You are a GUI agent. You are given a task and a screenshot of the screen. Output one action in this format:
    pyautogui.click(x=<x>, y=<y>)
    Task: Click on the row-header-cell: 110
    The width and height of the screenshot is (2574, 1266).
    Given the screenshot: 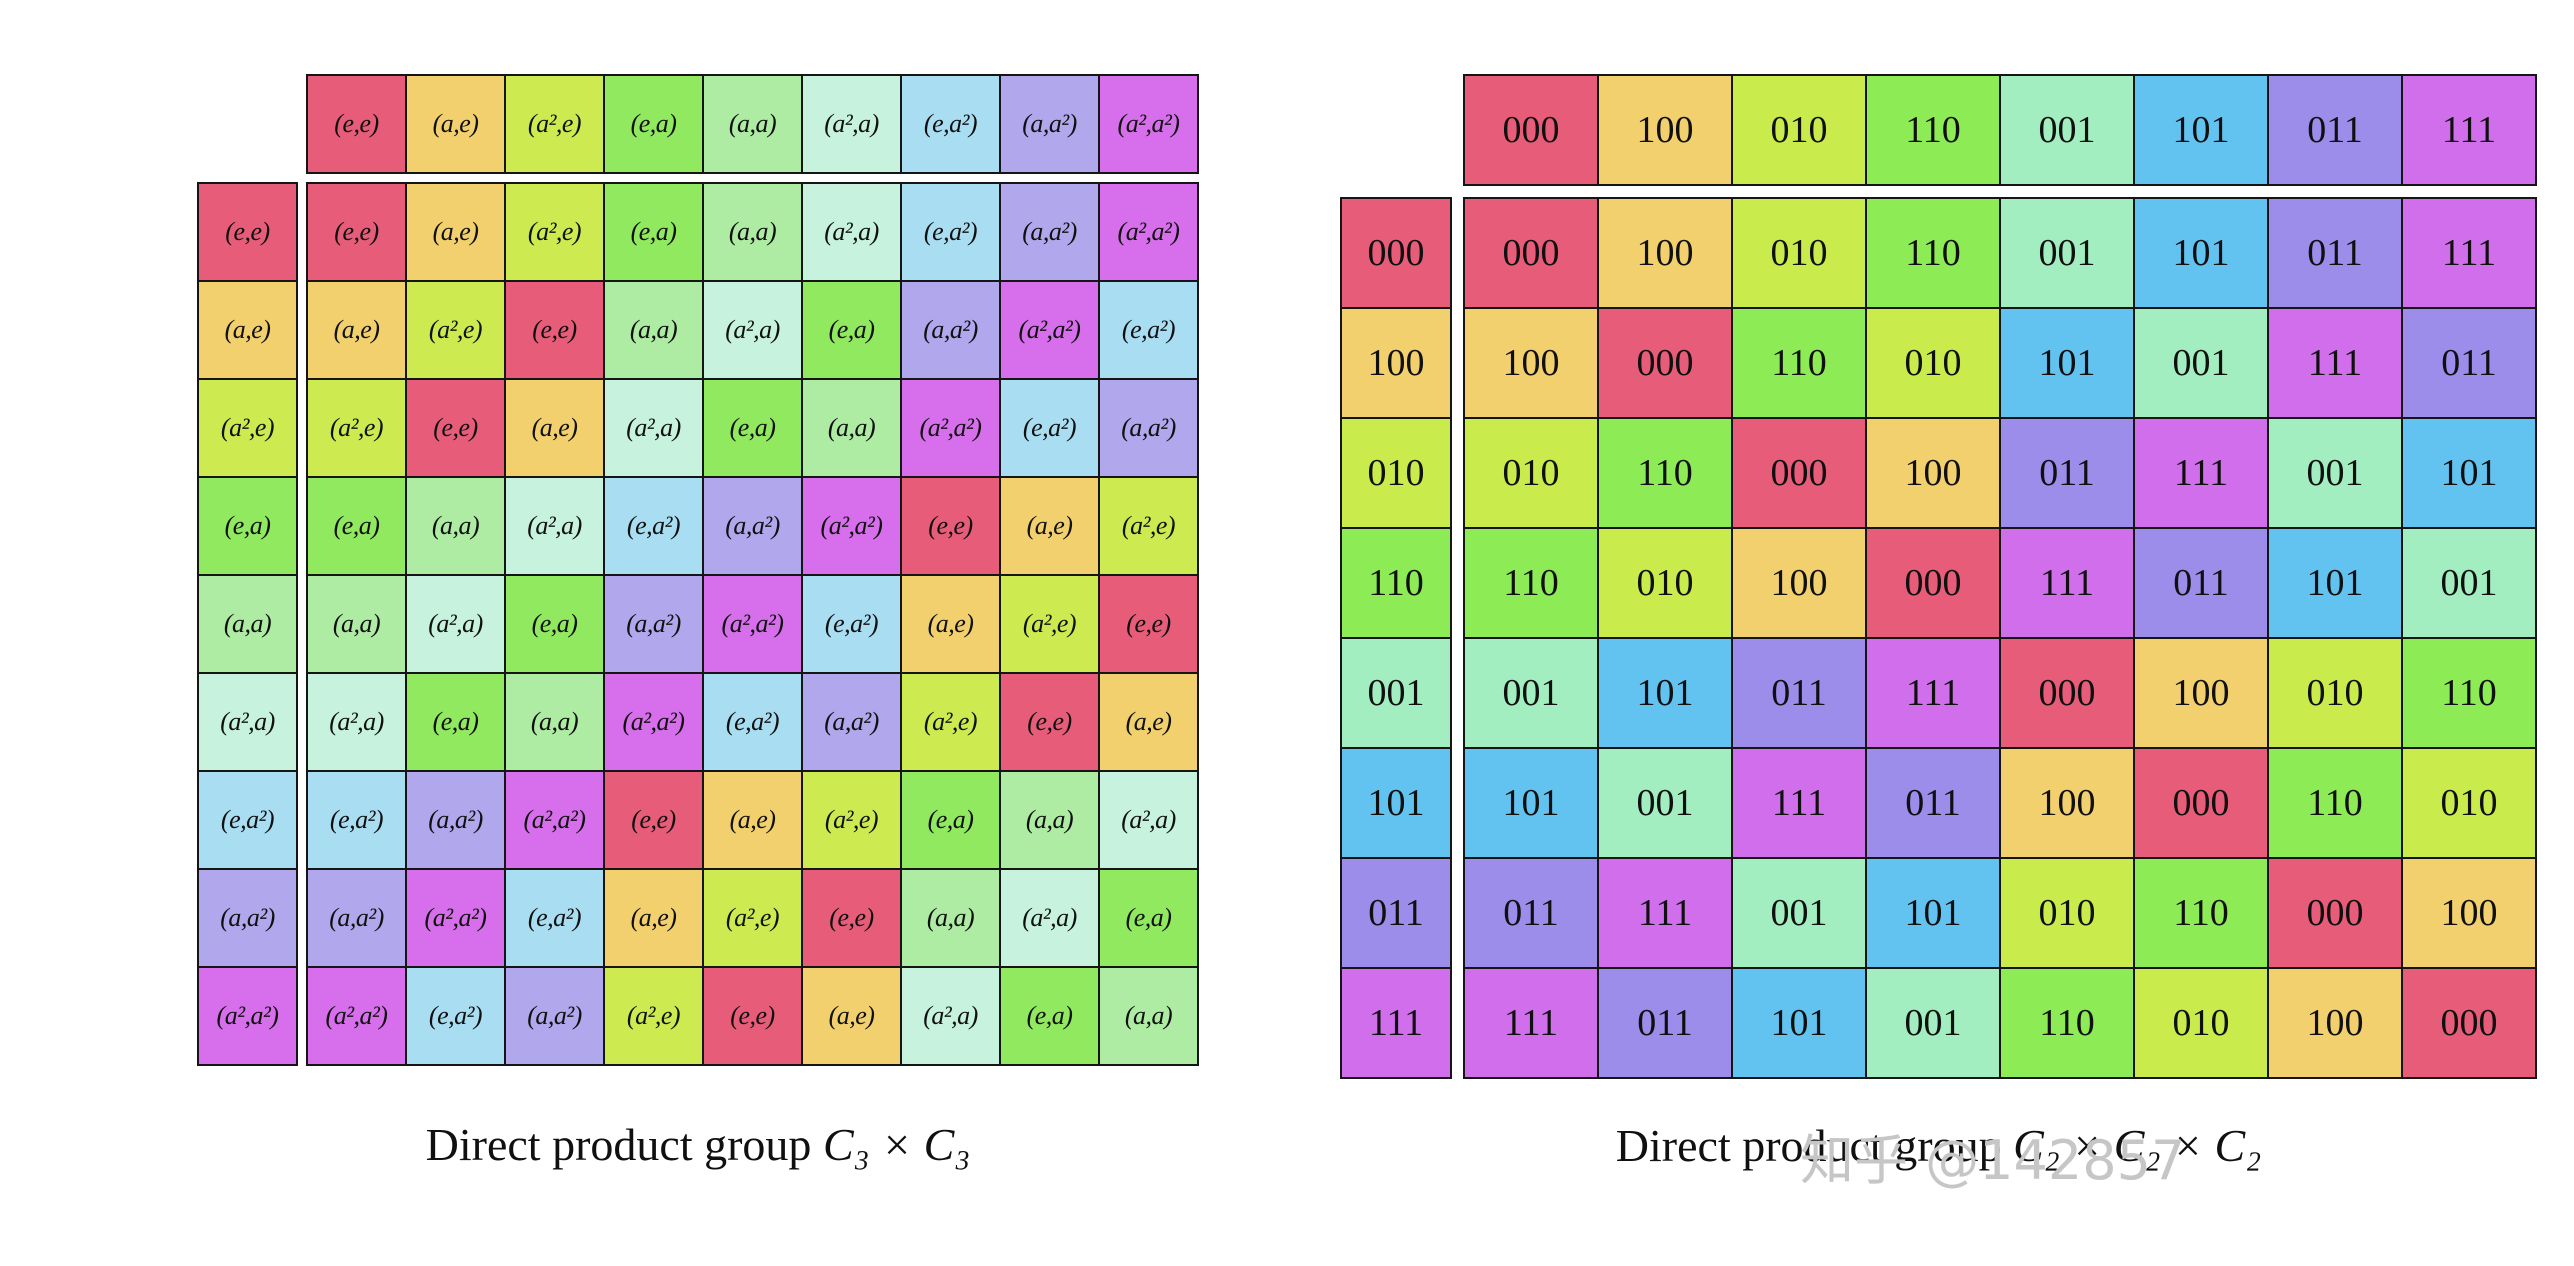 What is the action you would take?
    pyautogui.click(x=1396, y=583)
    